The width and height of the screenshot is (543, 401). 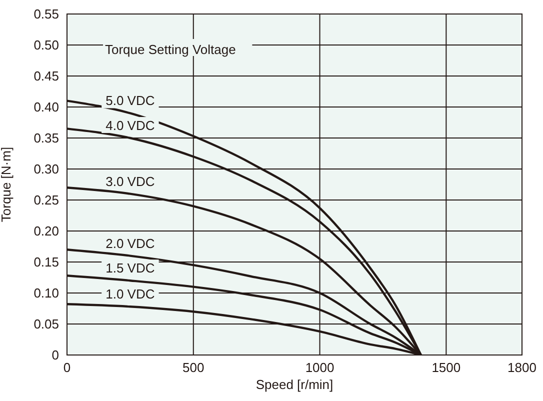 I want to click on y-tick-label: 0.25, so click(x=46, y=200).